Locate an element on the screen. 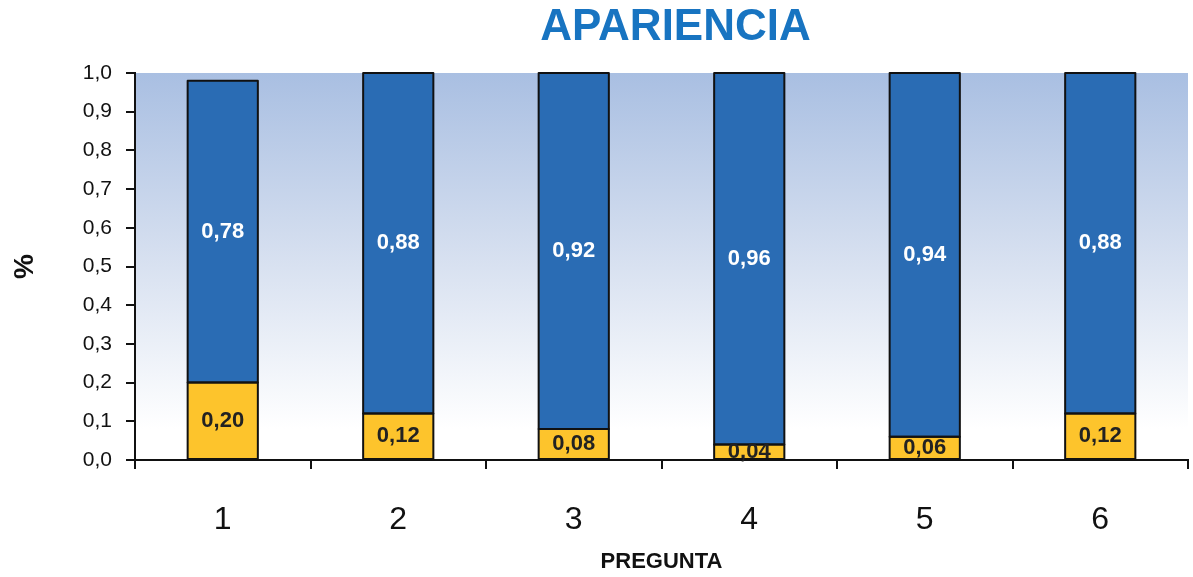  data-label: 0,96 is located at coordinates (749, 257).